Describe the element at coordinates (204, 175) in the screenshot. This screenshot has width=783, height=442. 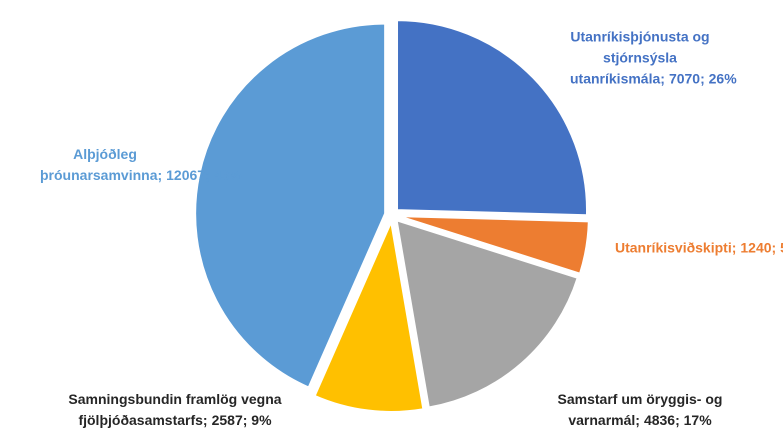
I see `value-label: 12067; 43%` at that location.